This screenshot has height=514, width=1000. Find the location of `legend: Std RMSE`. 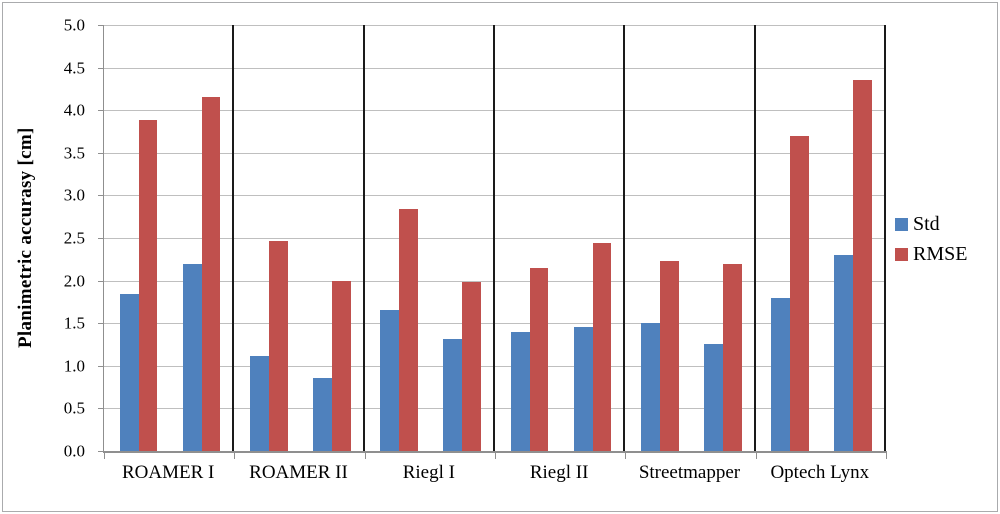

legend: Std RMSE is located at coordinates (931, 239).